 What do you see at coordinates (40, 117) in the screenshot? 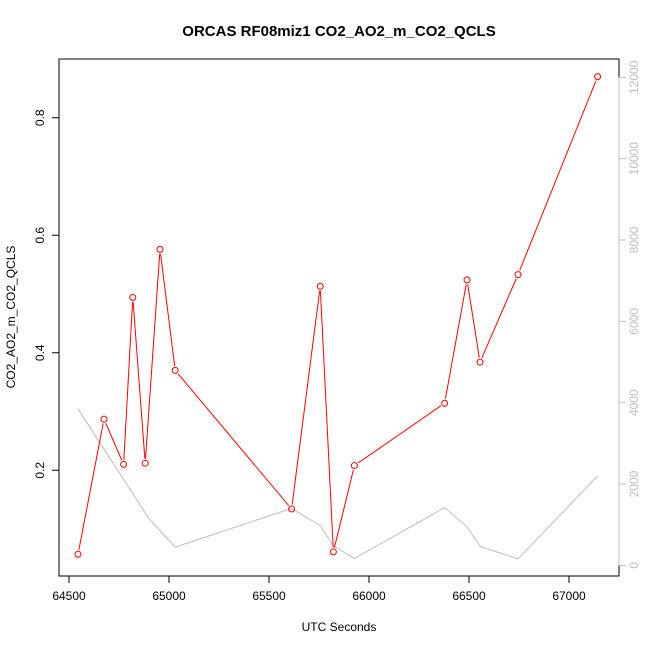
I see `y-tick-label: 0.8` at bounding box center [40, 117].